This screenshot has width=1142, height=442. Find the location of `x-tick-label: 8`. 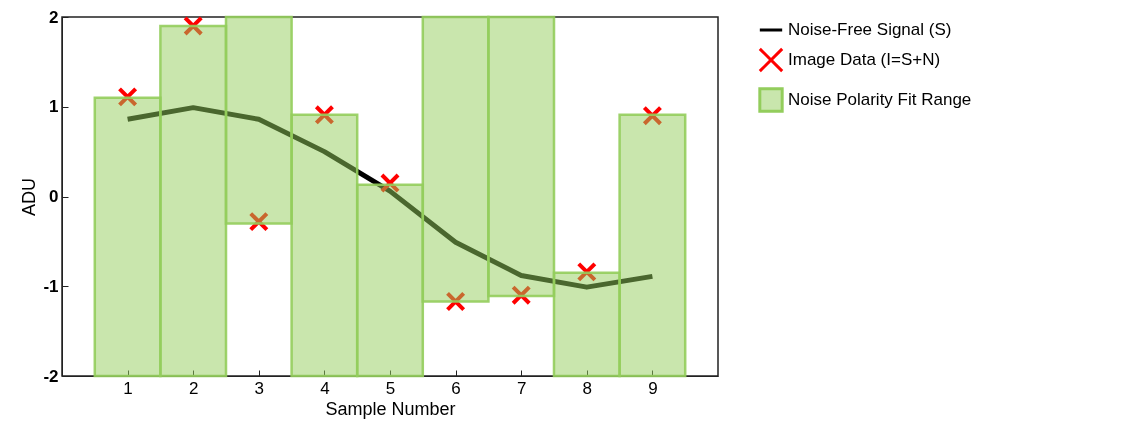

x-tick-label: 8 is located at coordinates (587, 388).